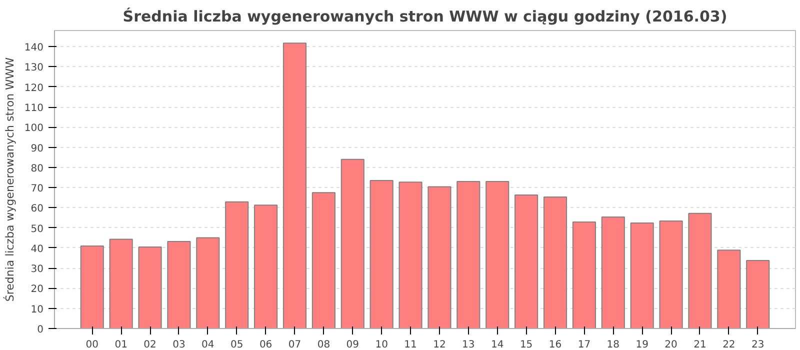 This screenshot has width=800, height=350. Describe the element at coordinates (642, 345) in the screenshot. I see `x-tick-label: 19` at that location.